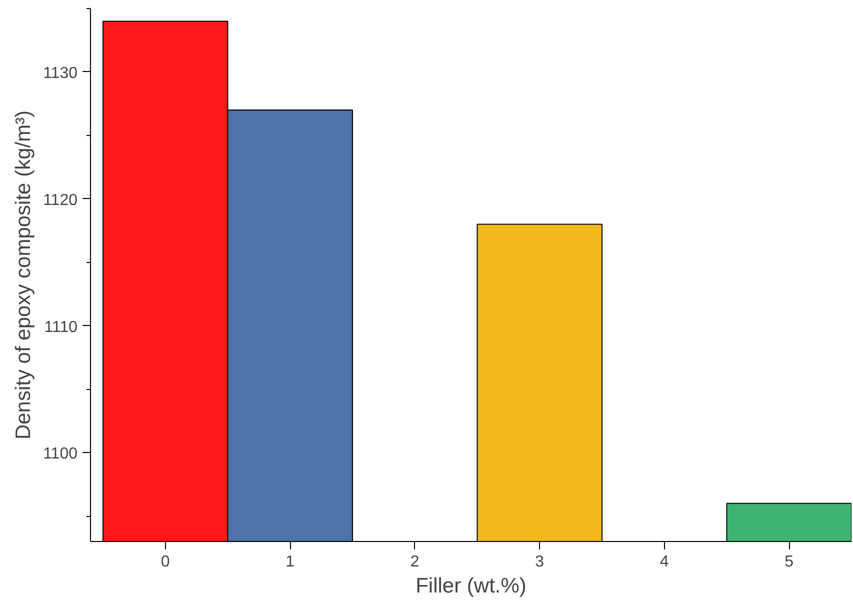 Image resolution: width=853 pixels, height=611 pixels. What do you see at coordinates (539, 562) in the screenshot?
I see `x-tick-label: 3` at bounding box center [539, 562].